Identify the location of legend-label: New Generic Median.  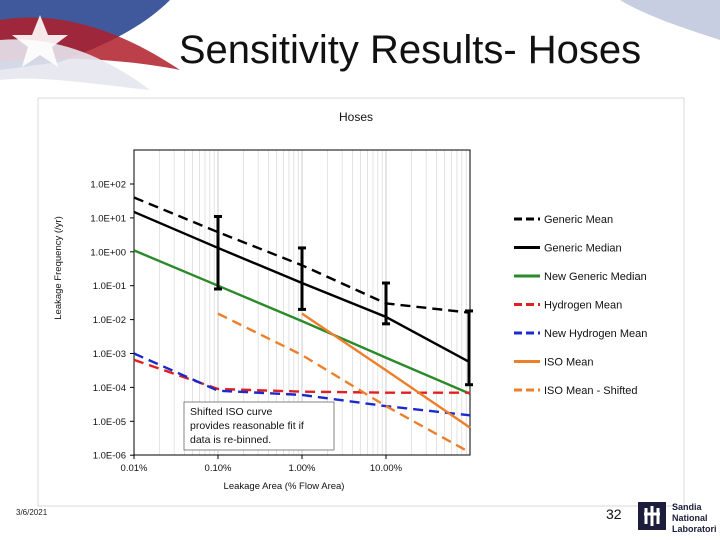
(595, 277).